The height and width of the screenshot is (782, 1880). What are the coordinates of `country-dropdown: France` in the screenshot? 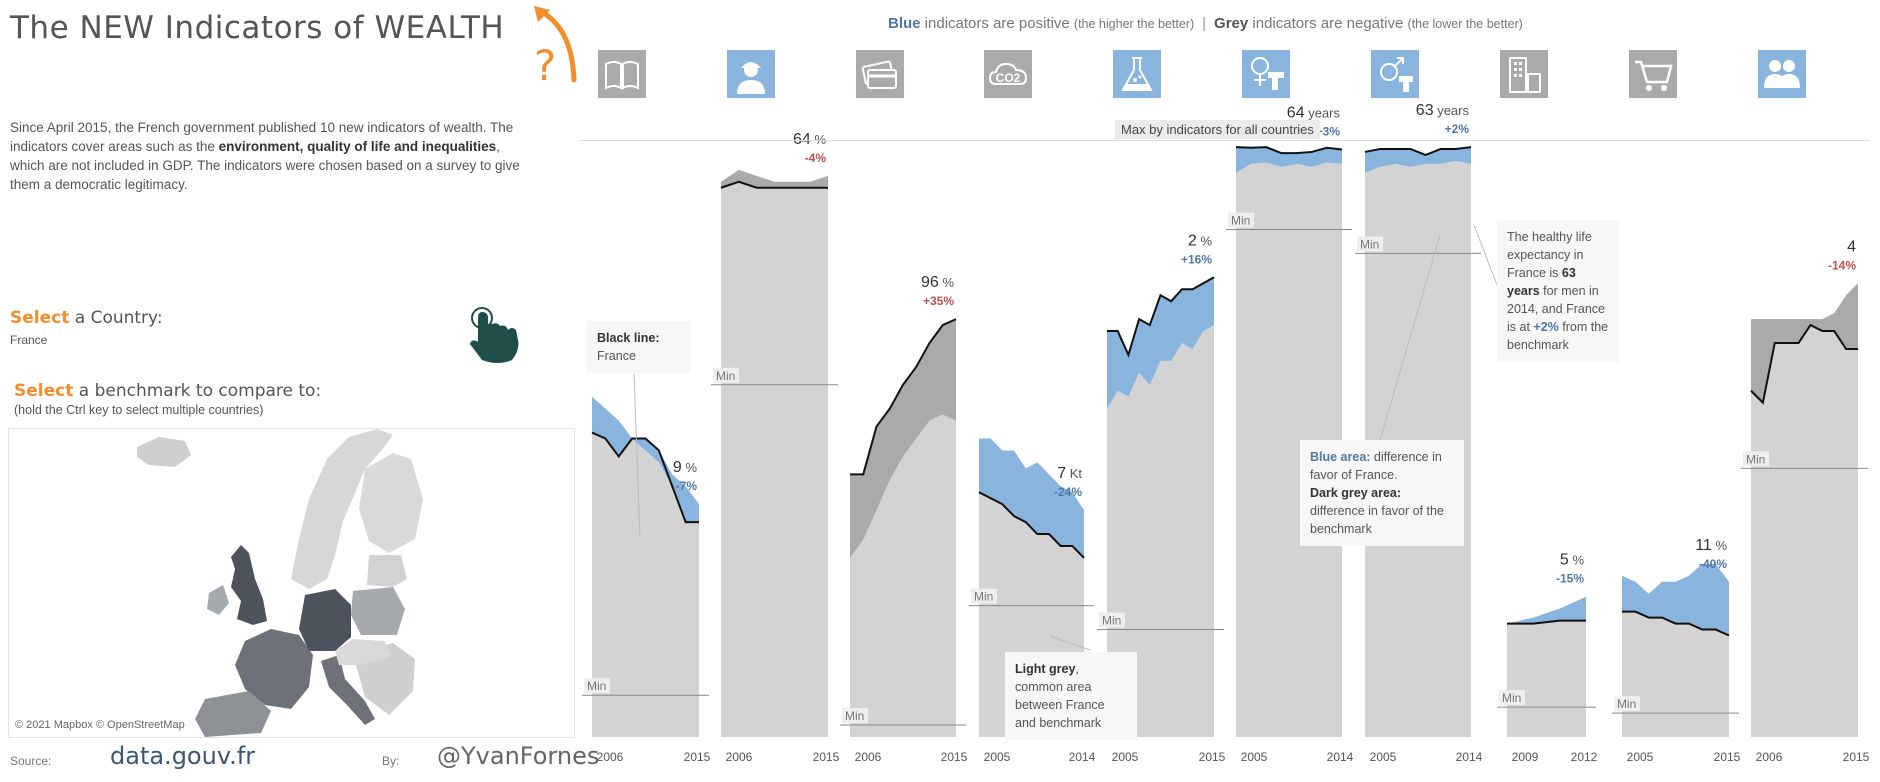 It's located at (29, 340).